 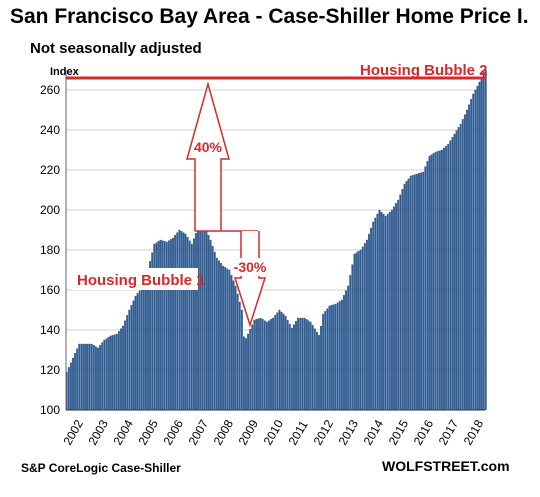 I want to click on rise-label: 40%, so click(x=208, y=147).